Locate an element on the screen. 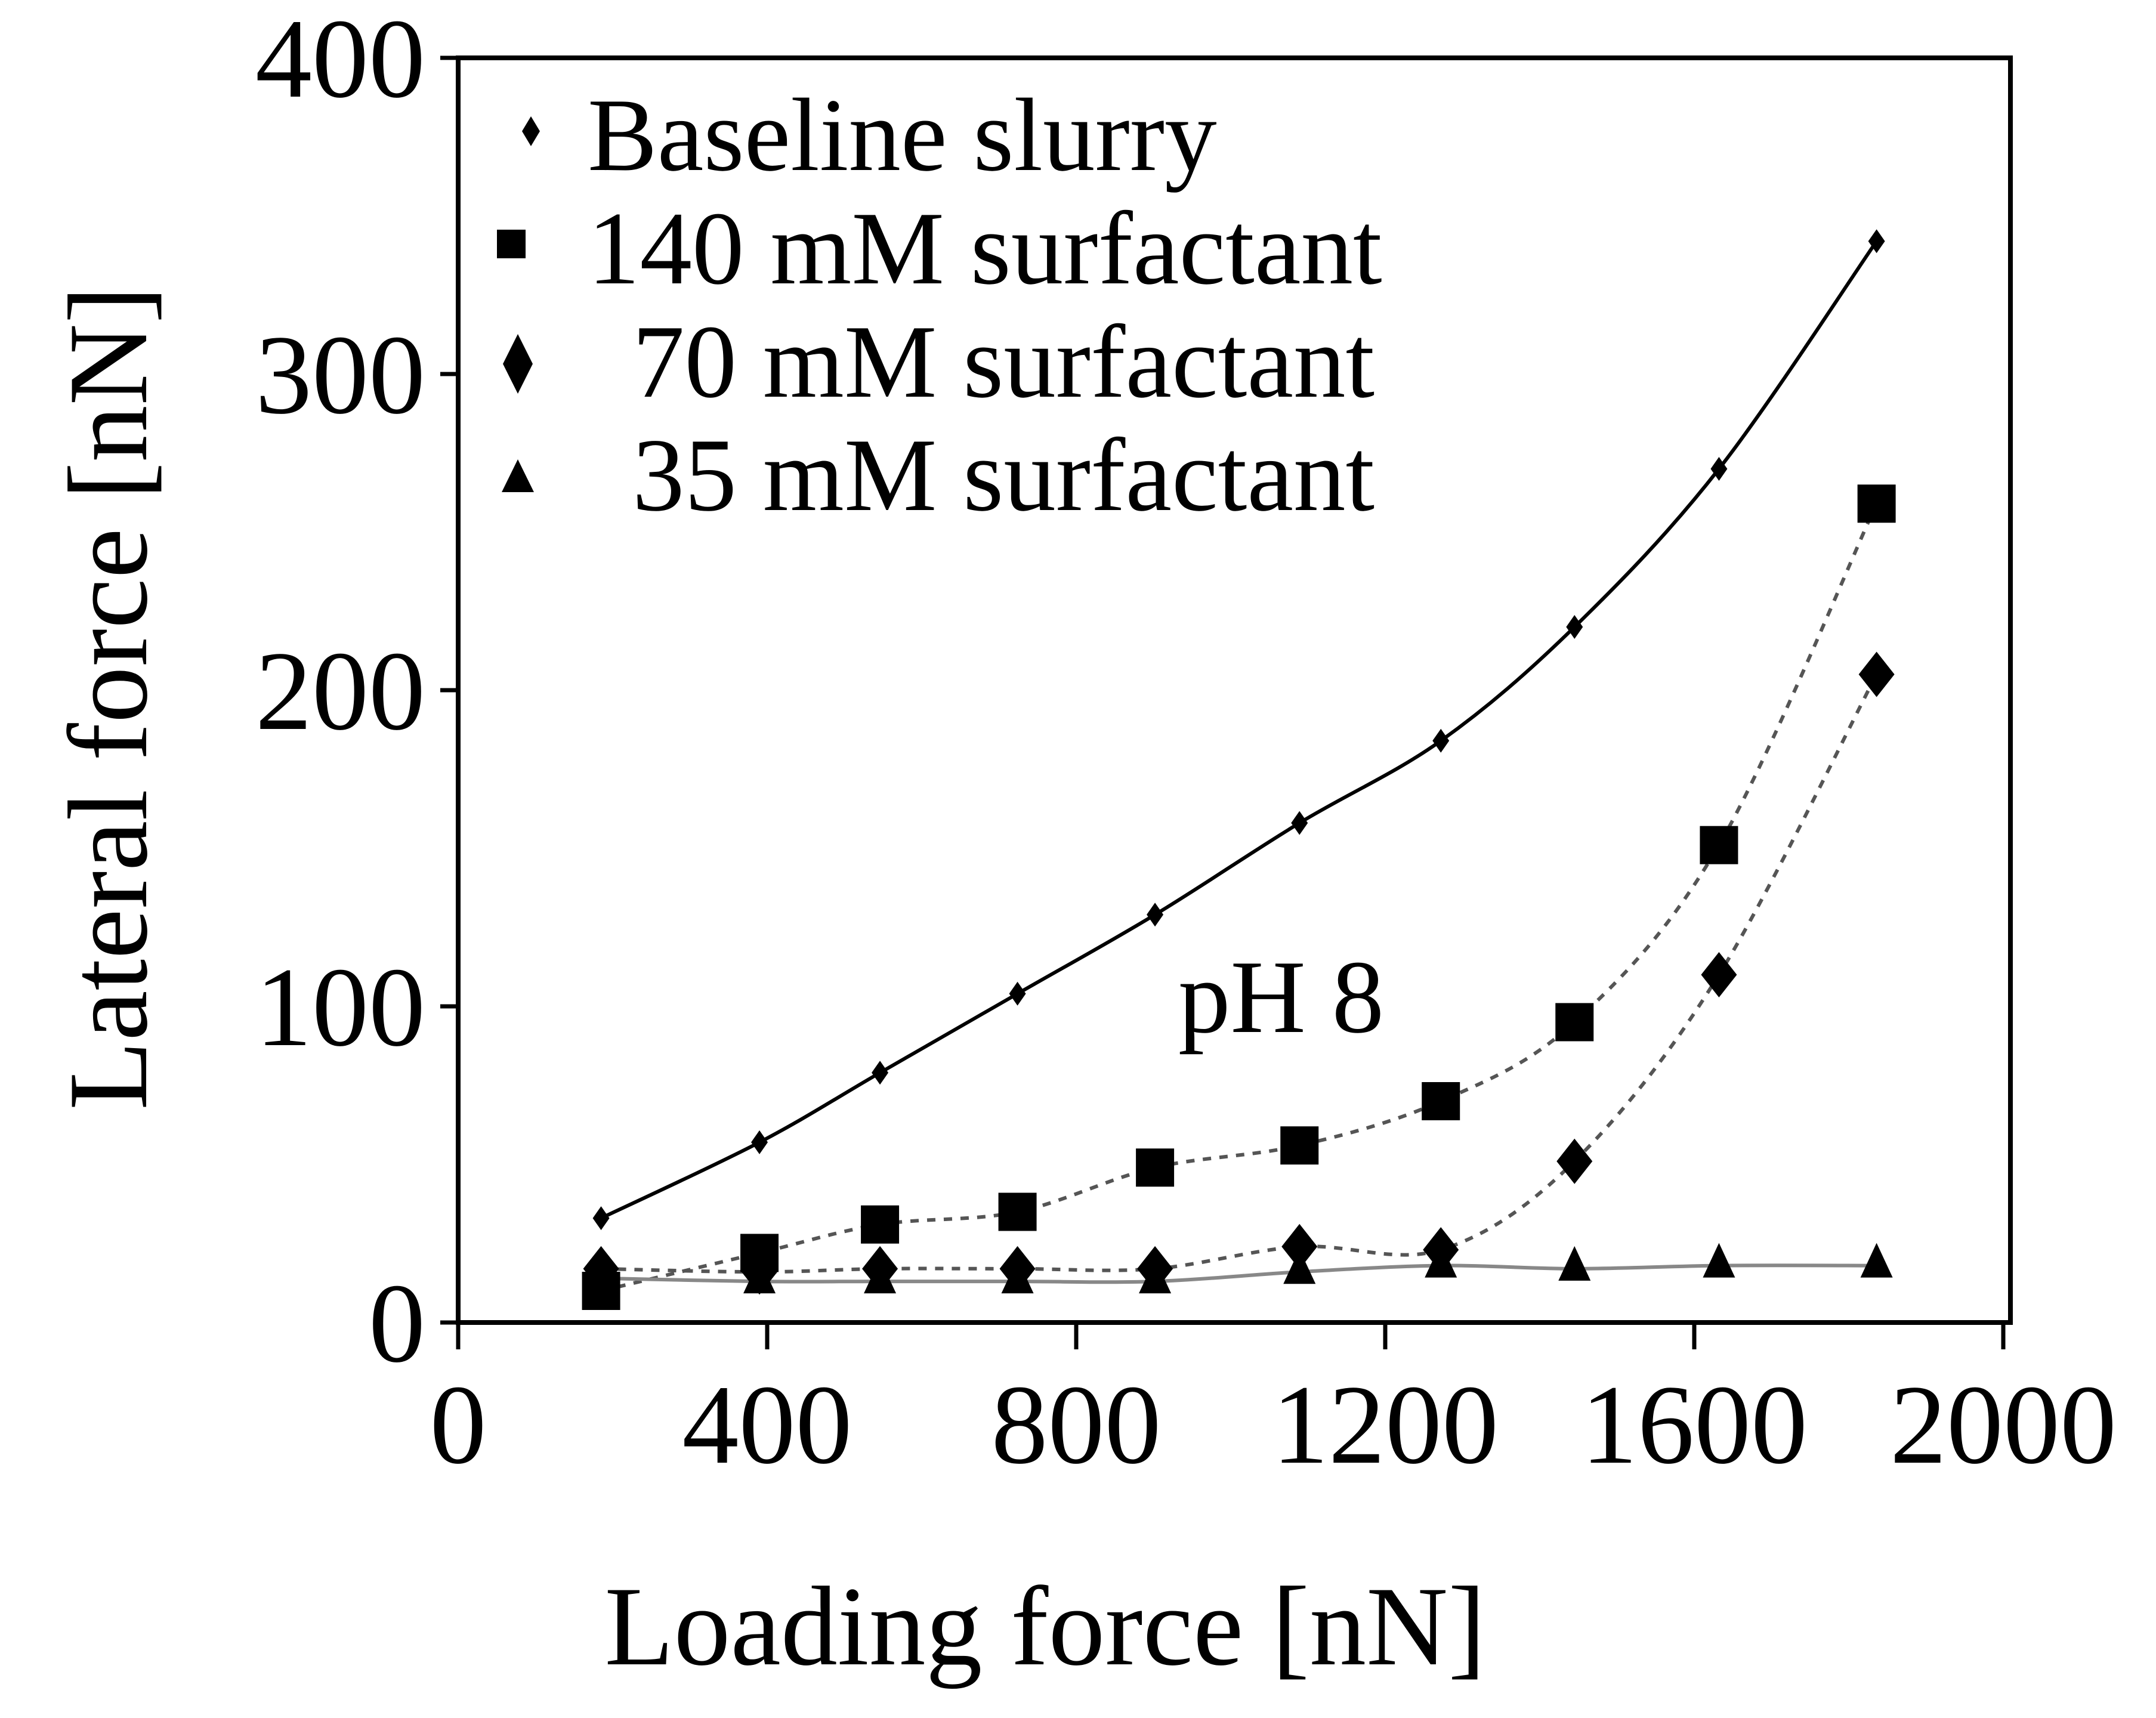 The image size is (2156, 1718). x-axis: 0 400 800 1200 1600 2000 is located at coordinates (1273, 1405).